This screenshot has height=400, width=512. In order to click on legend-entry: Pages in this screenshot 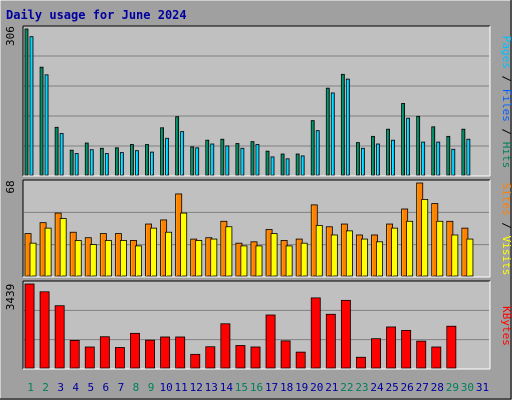, I will do `click(506, 52)`.